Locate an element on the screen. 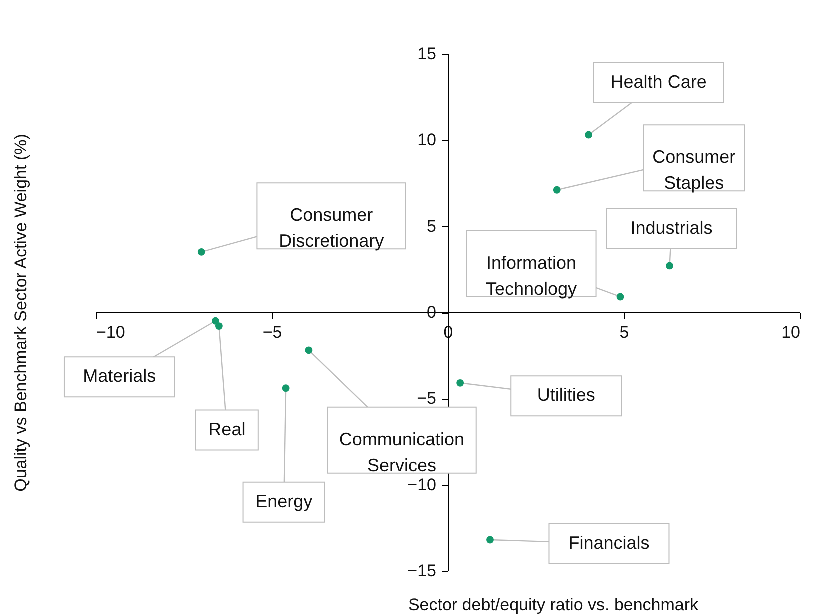  annotation: Communication Services is located at coordinates (401, 452).